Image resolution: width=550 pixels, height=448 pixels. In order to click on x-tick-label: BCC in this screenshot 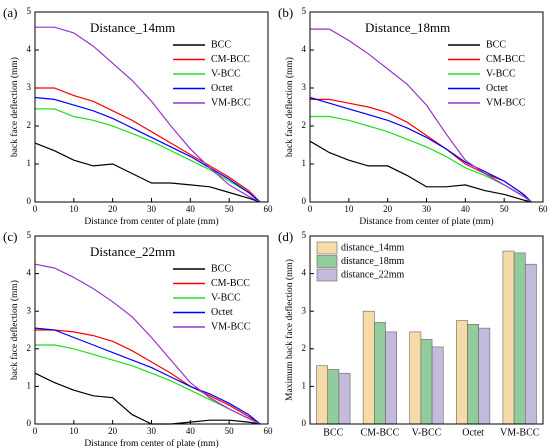, I will do `click(333, 432)`.